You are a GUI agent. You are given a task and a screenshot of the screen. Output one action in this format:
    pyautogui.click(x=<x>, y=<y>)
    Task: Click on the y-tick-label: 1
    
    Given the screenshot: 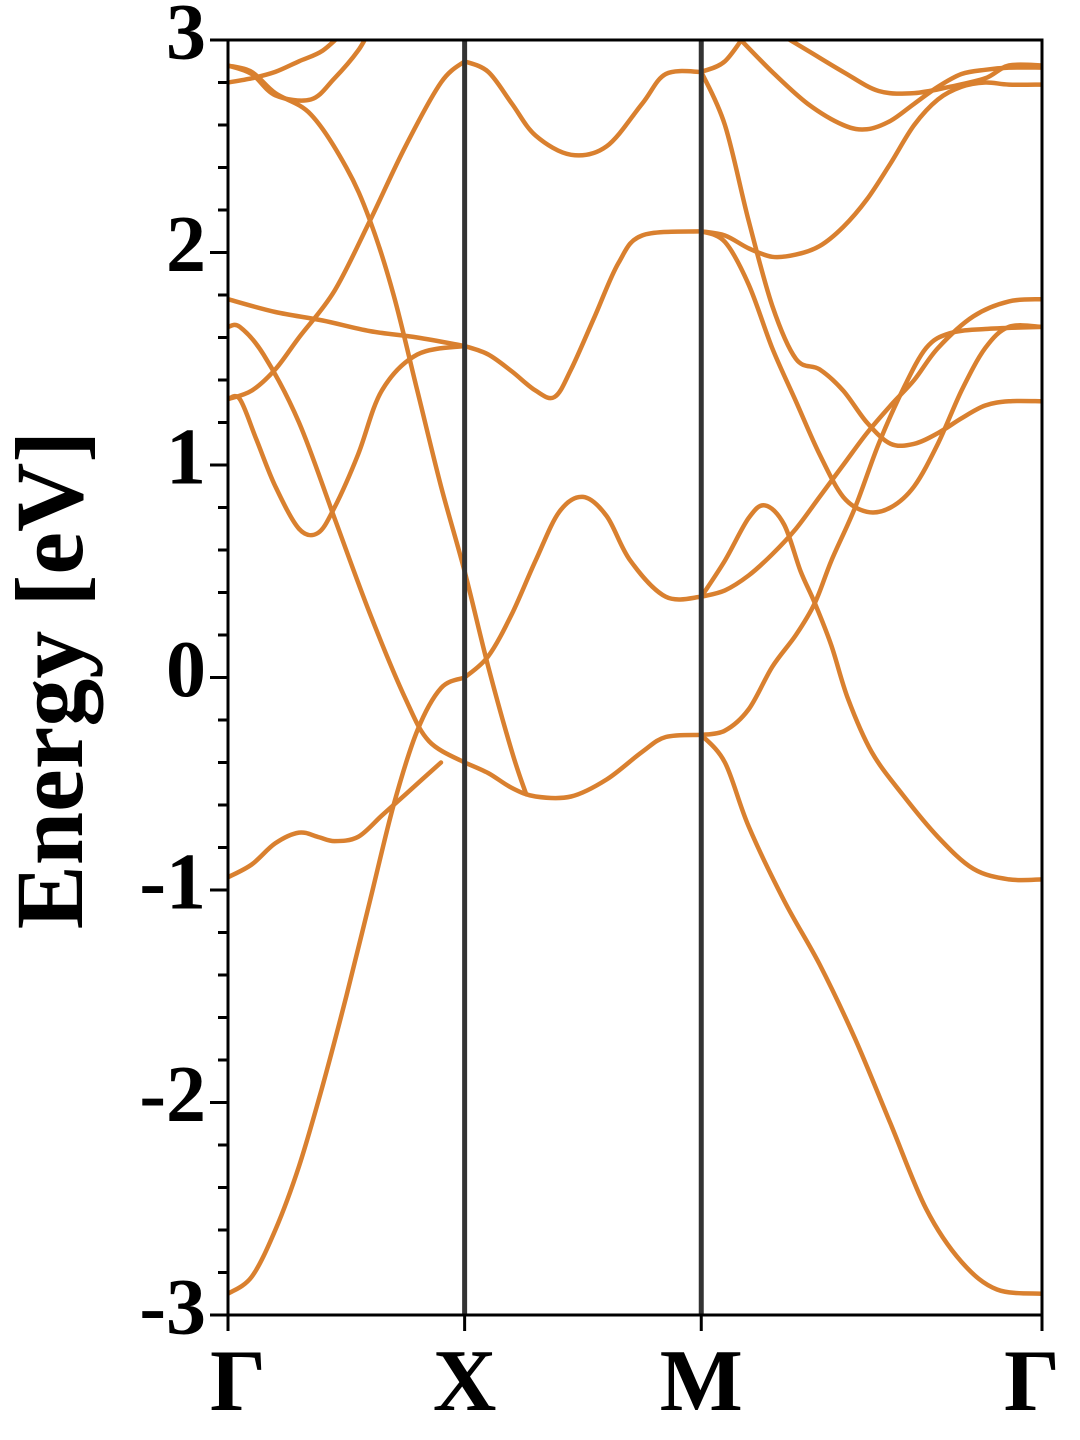 What is the action you would take?
    pyautogui.click(x=186, y=457)
    